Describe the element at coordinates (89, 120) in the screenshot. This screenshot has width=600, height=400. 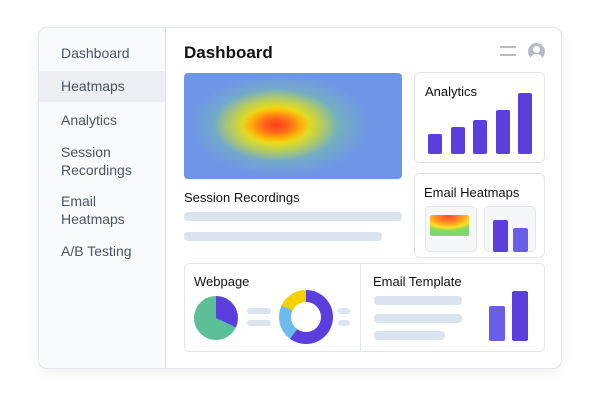
I see `sidebar-item-analytics: Analytics` at that location.